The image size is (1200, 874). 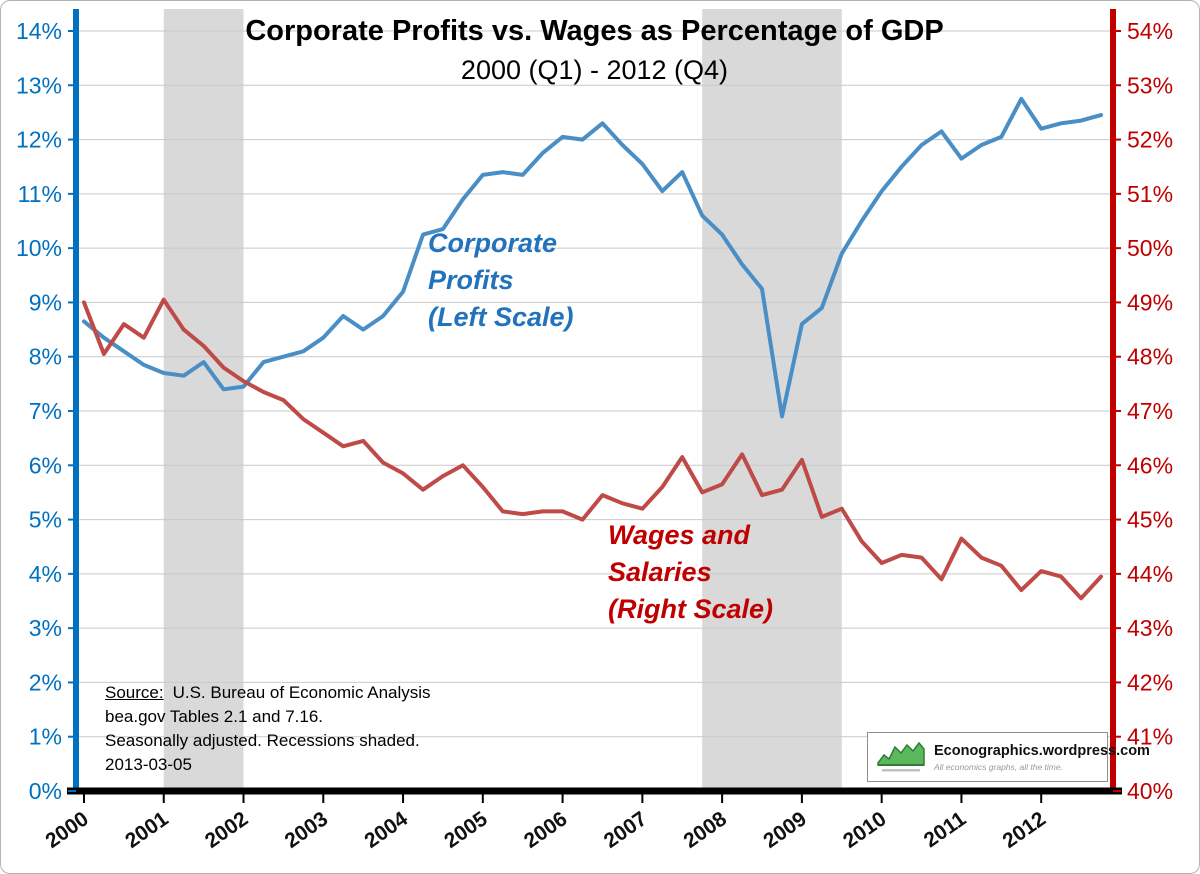 I want to click on right-axis-tick-label: 52%, so click(x=1150, y=140).